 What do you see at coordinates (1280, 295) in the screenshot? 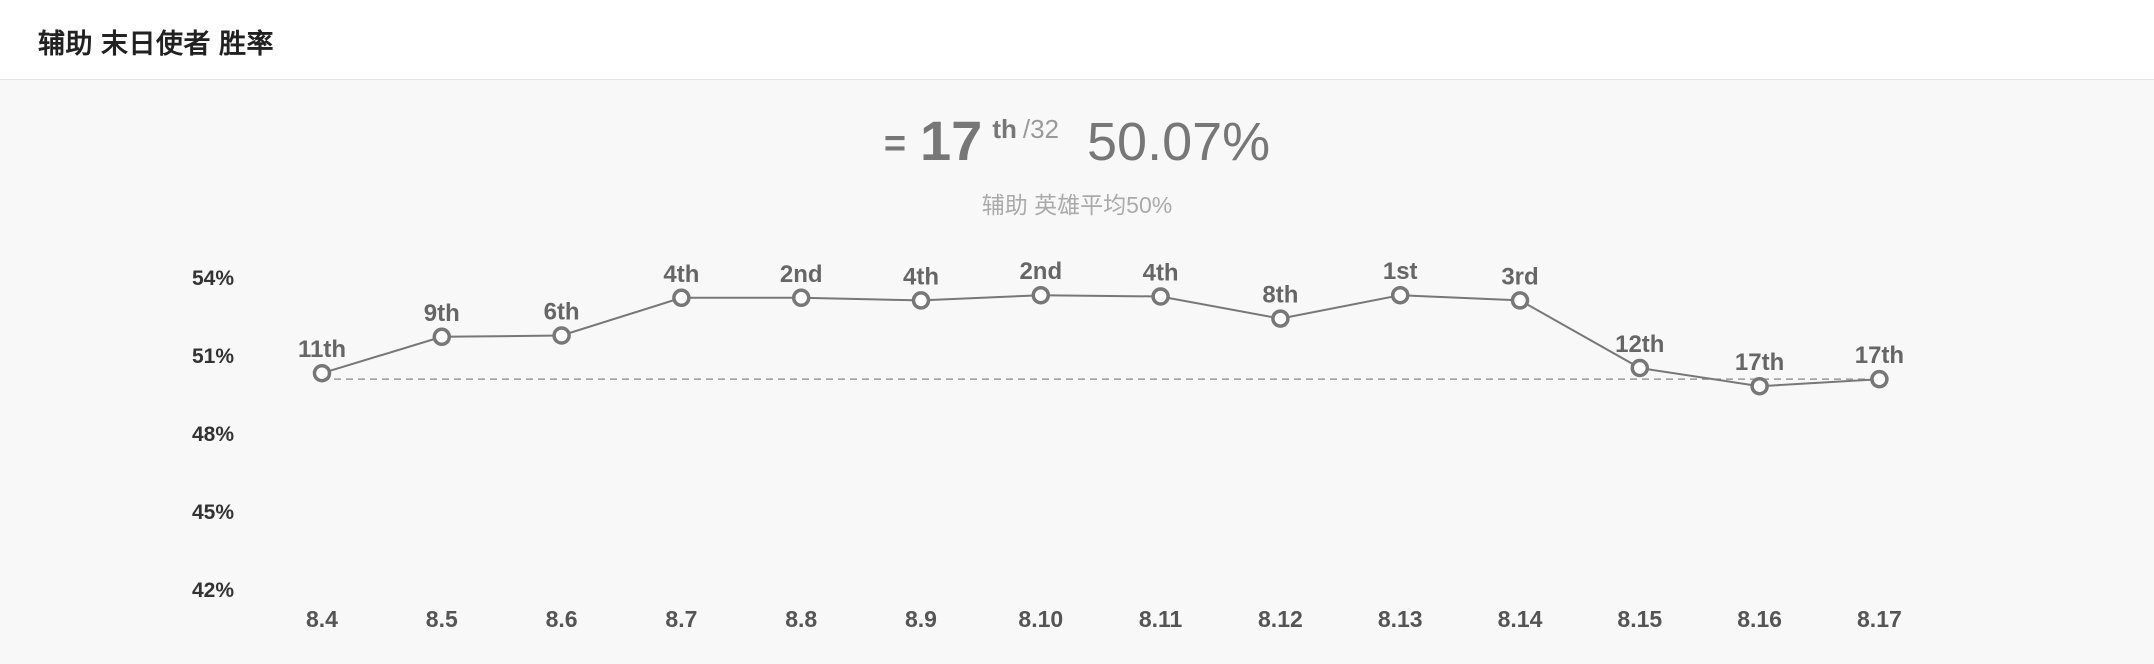
I see `rank-label: 8th` at bounding box center [1280, 295].